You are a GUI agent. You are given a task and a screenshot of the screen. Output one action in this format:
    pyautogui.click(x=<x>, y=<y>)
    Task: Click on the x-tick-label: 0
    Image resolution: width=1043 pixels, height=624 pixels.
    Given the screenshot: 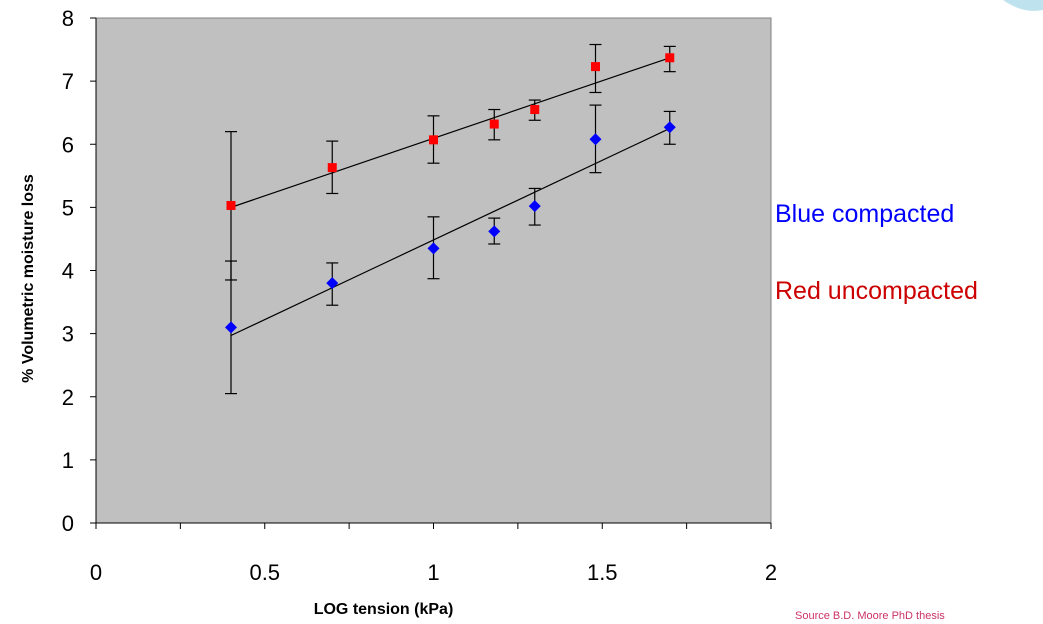 What is the action you would take?
    pyautogui.click(x=96, y=572)
    